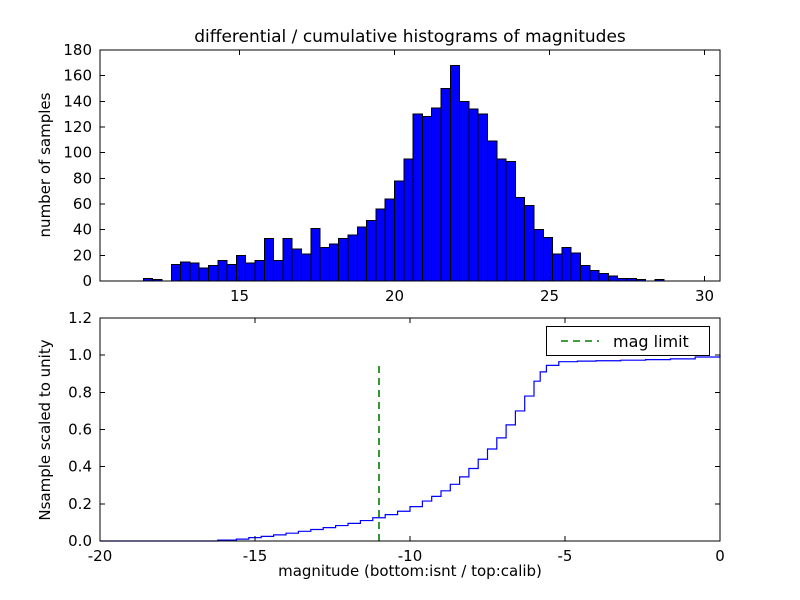 The height and width of the screenshot is (600, 800). Describe the element at coordinates (80, 318) in the screenshot. I see `svg-text: 1.2` at that location.